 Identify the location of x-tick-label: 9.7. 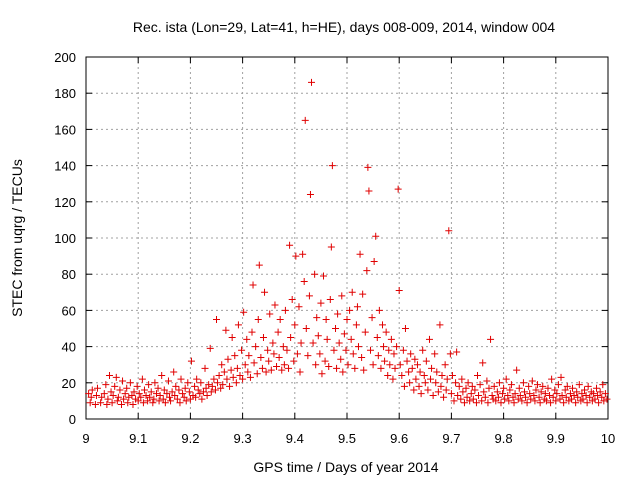
(451, 438).